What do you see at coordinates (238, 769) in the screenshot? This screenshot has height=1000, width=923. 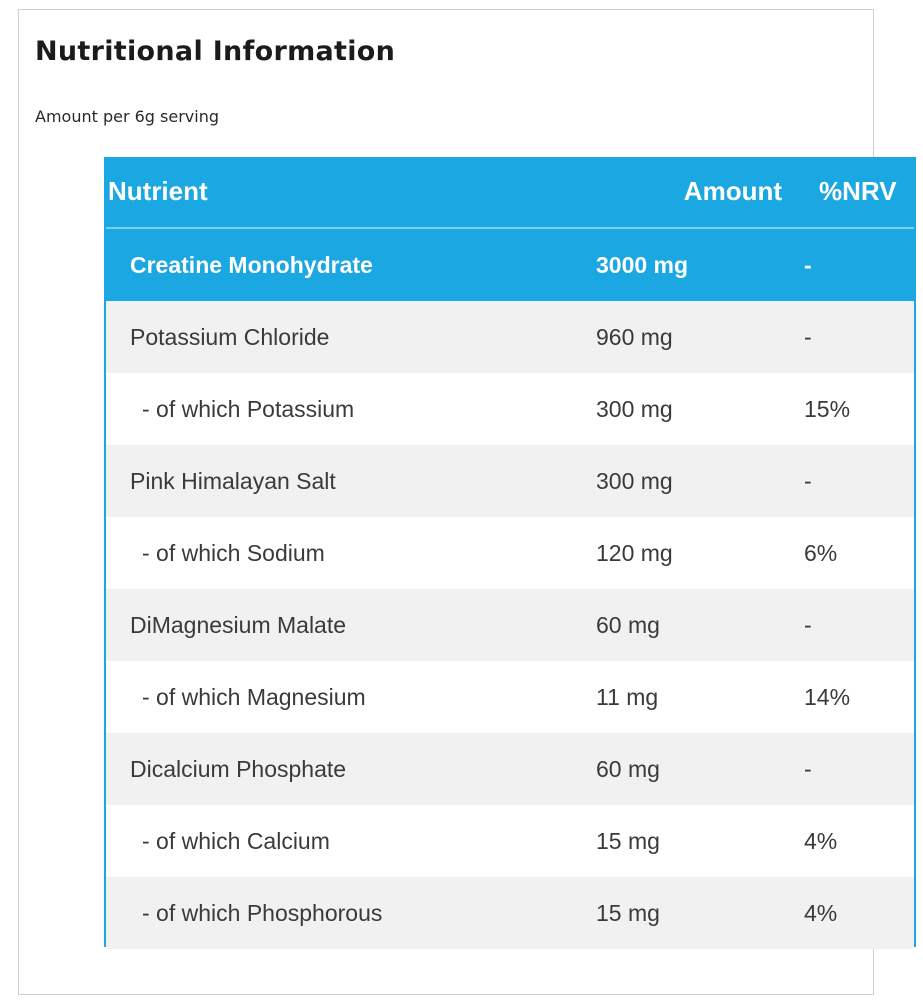 I see `nutrient-name: Dicalcium Phosphate` at bounding box center [238, 769].